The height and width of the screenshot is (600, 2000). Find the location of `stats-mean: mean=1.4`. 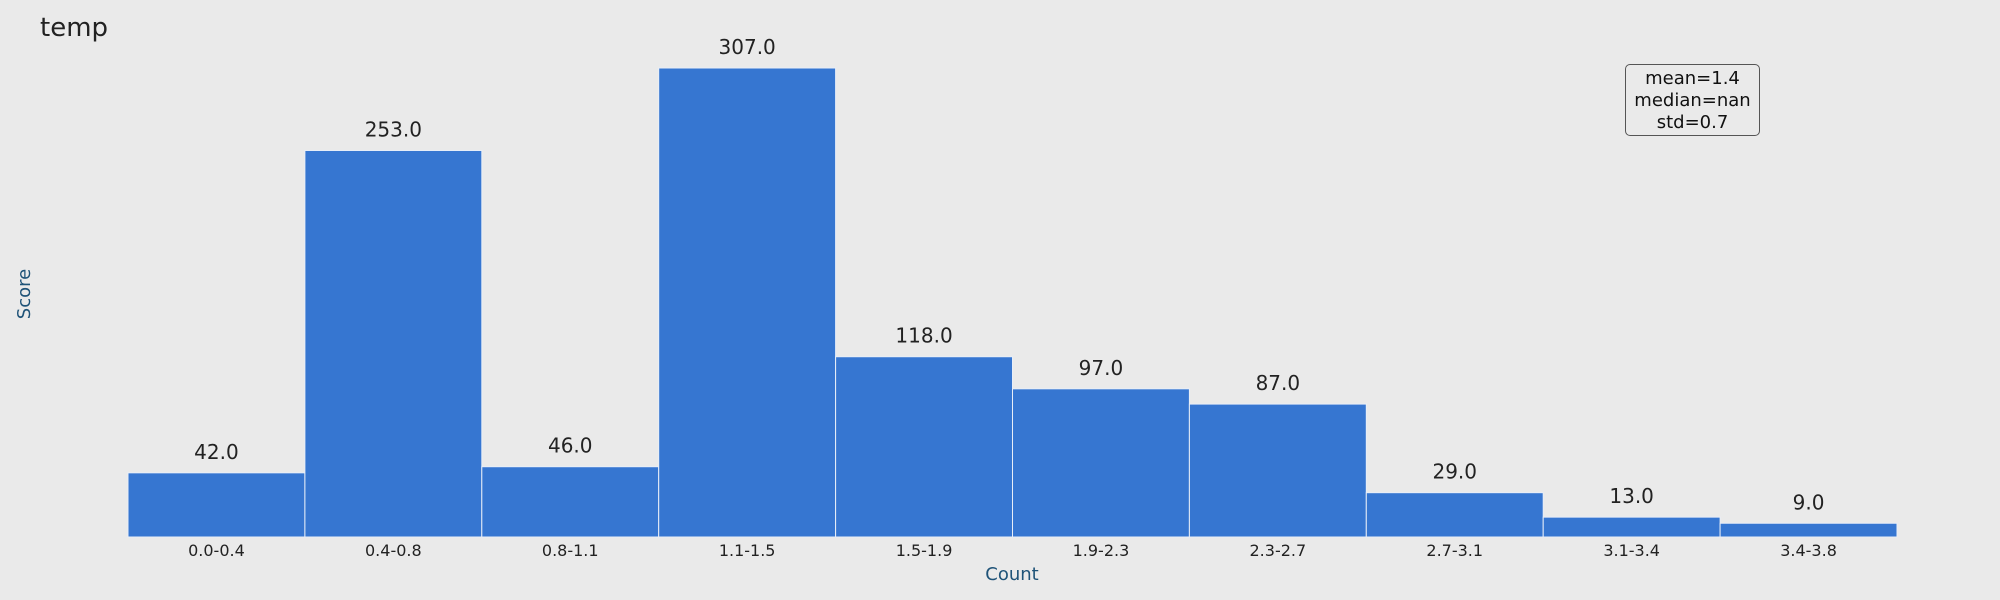

stats-mean: mean=1.4 is located at coordinates (1692, 78).